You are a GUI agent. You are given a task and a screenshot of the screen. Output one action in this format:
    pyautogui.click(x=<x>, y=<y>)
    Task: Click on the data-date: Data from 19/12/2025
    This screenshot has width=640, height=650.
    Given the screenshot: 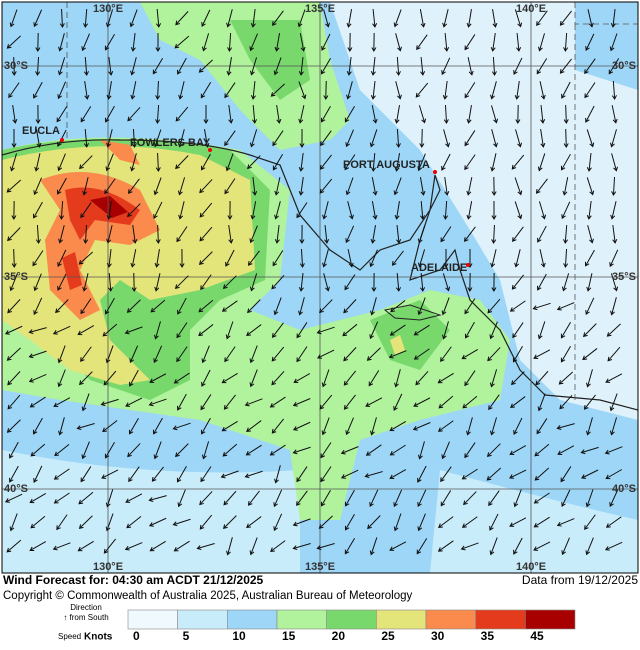 What is the action you would take?
    pyautogui.click(x=580, y=580)
    